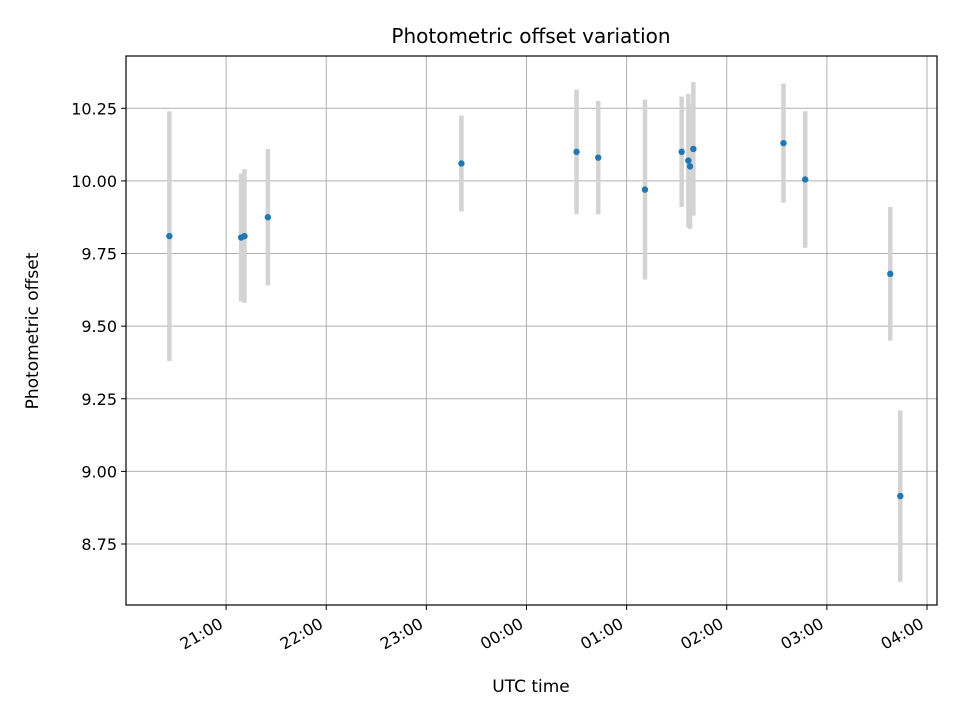  Describe the element at coordinates (99, 254) in the screenshot. I see `y-tick-label: 9.75` at that location.